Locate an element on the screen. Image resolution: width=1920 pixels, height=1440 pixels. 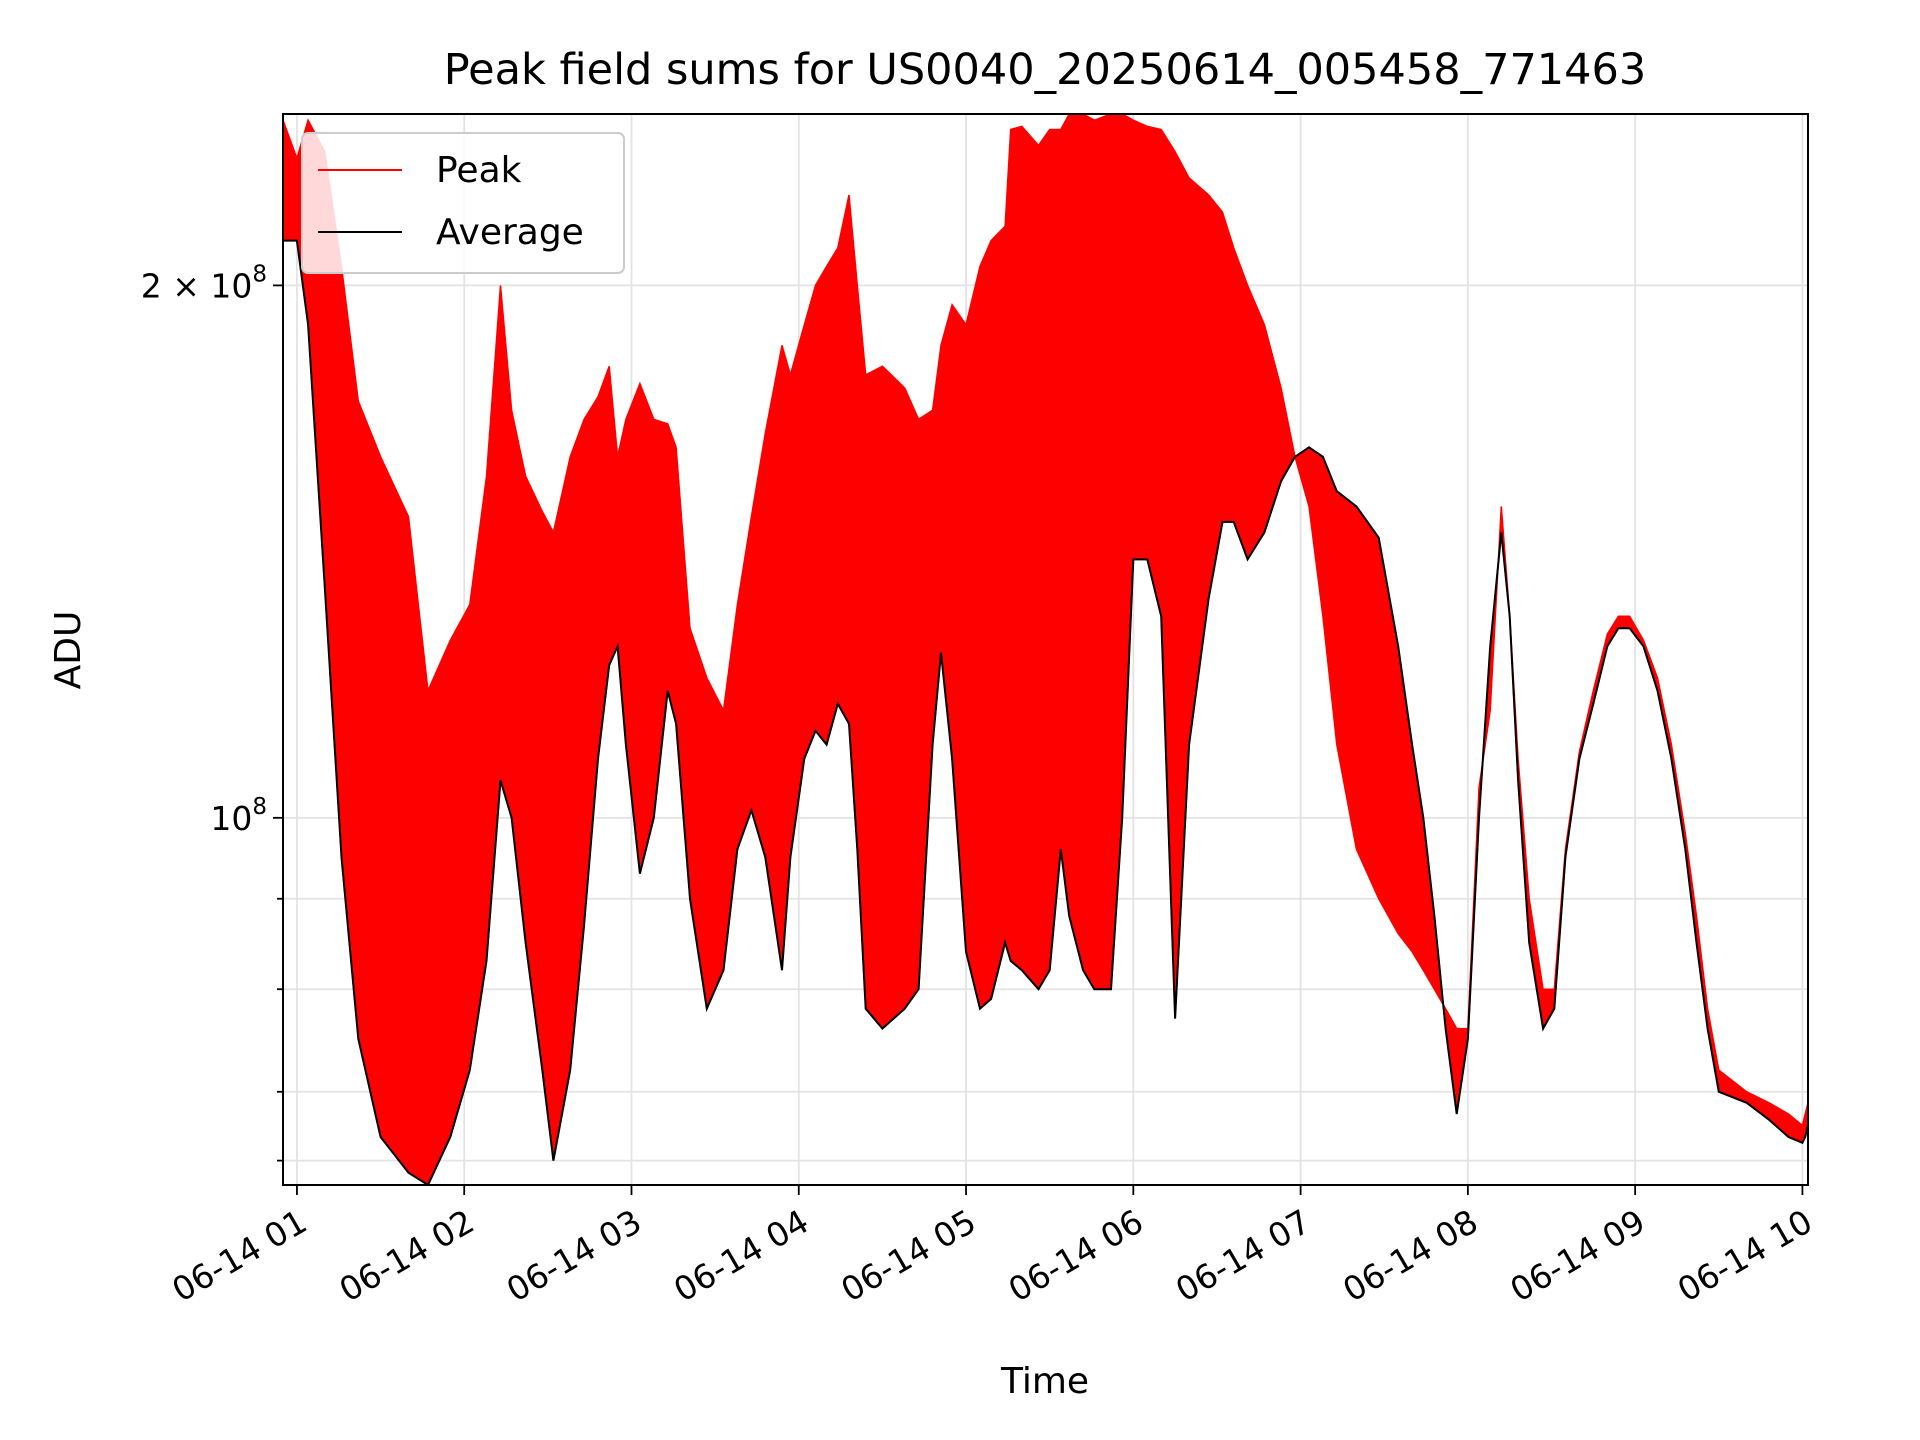
y-tick-label: 2 × 108 is located at coordinates (204, 283).